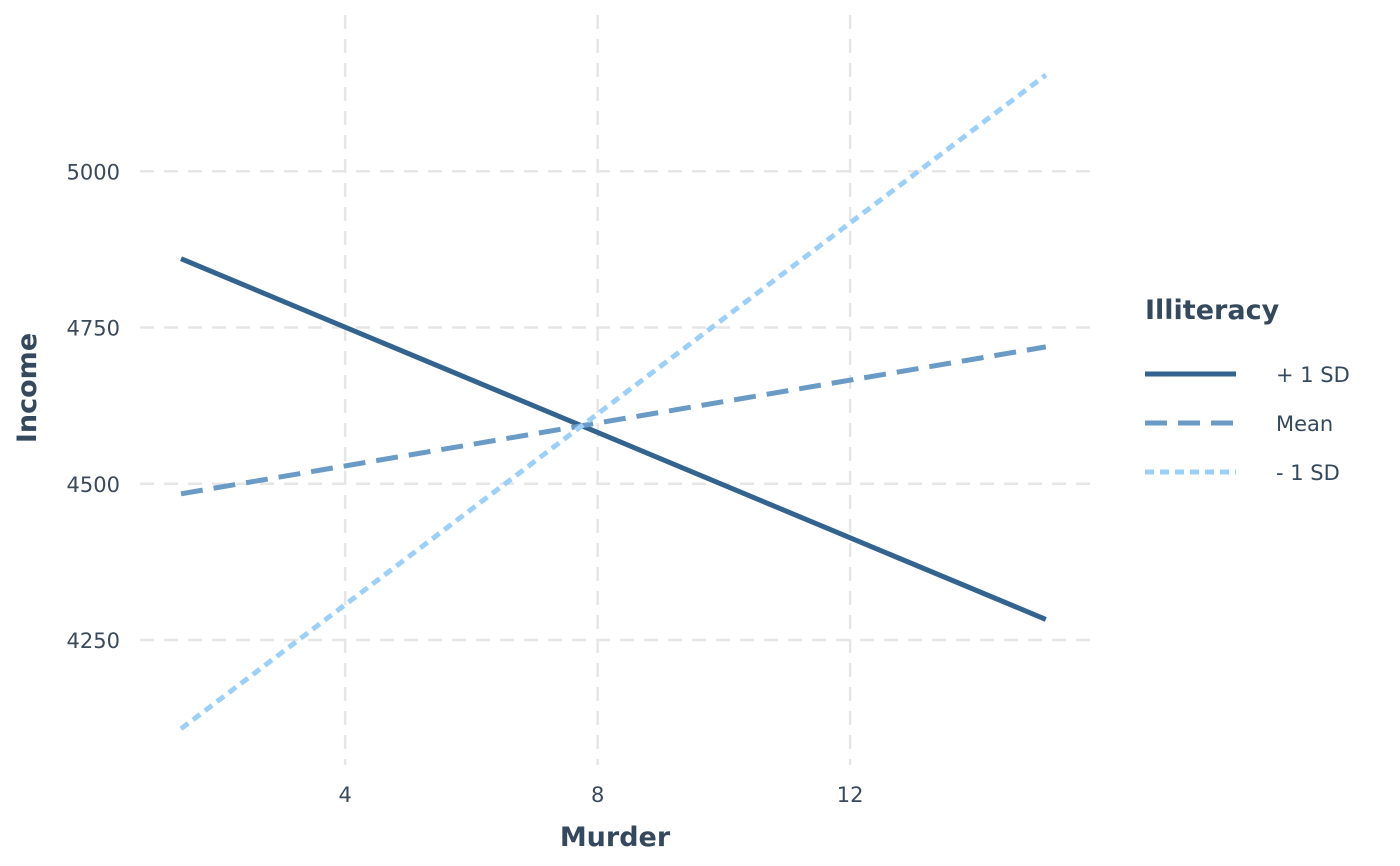 This screenshot has height=866, width=1400. Describe the element at coordinates (93, 172) in the screenshot. I see `y-tick-label: 5000` at that location.